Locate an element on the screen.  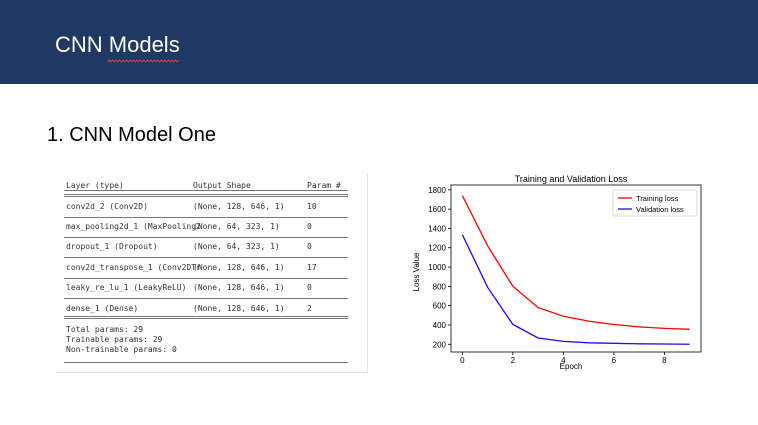
layer-name: leaky_re_lu_1 (LeakyReLU) is located at coordinates (126, 287).